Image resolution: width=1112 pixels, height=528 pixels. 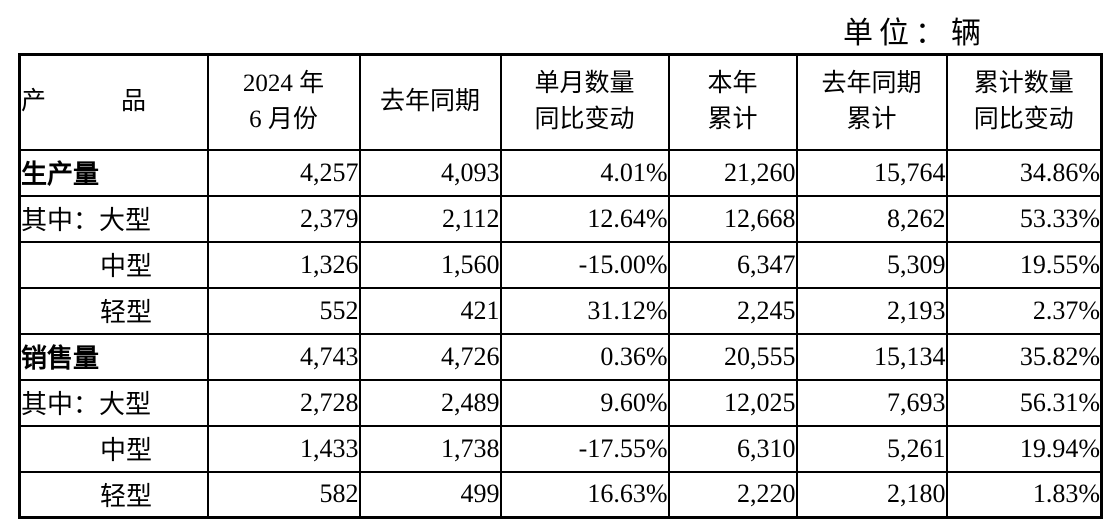 I want to click on cell-value: 9.60%, so click(x=584, y=402).